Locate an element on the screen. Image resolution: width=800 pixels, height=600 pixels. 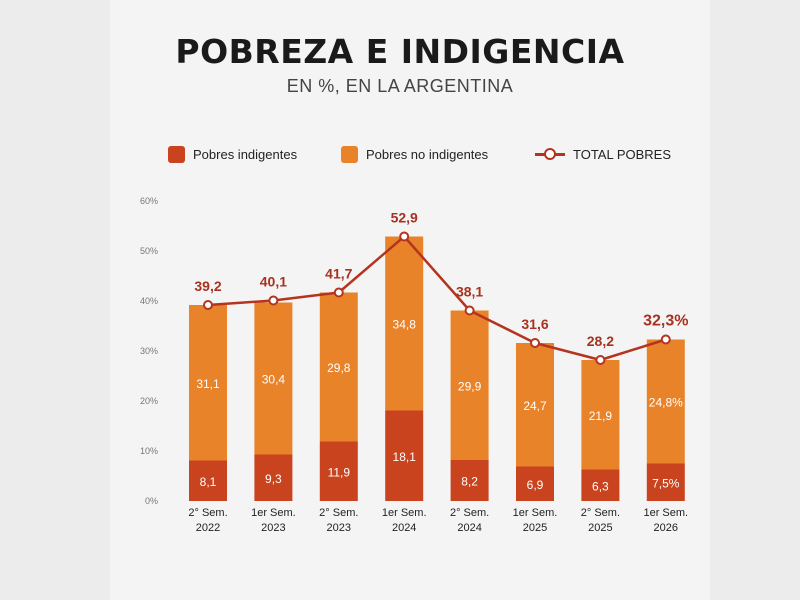
value-label-no-indigentes: 31,1 is located at coordinates (208, 384).